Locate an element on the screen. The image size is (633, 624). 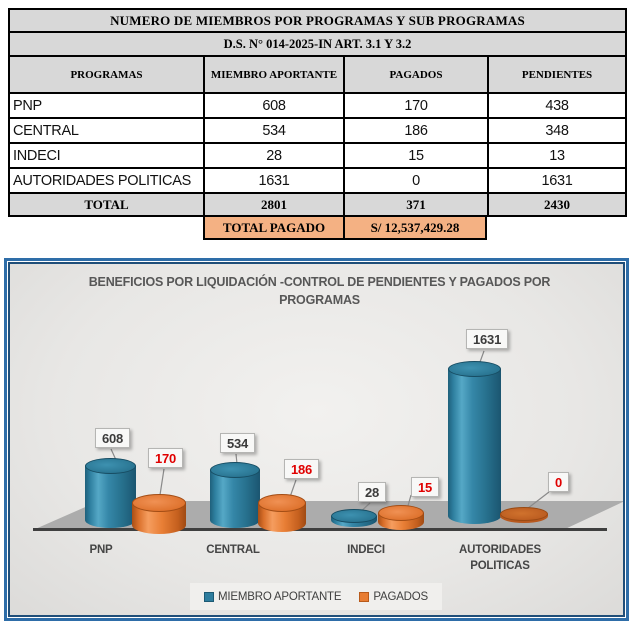
table-row: AUTORIDADES POLITICAS 1631 0 1631 is located at coordinates (318, 180).